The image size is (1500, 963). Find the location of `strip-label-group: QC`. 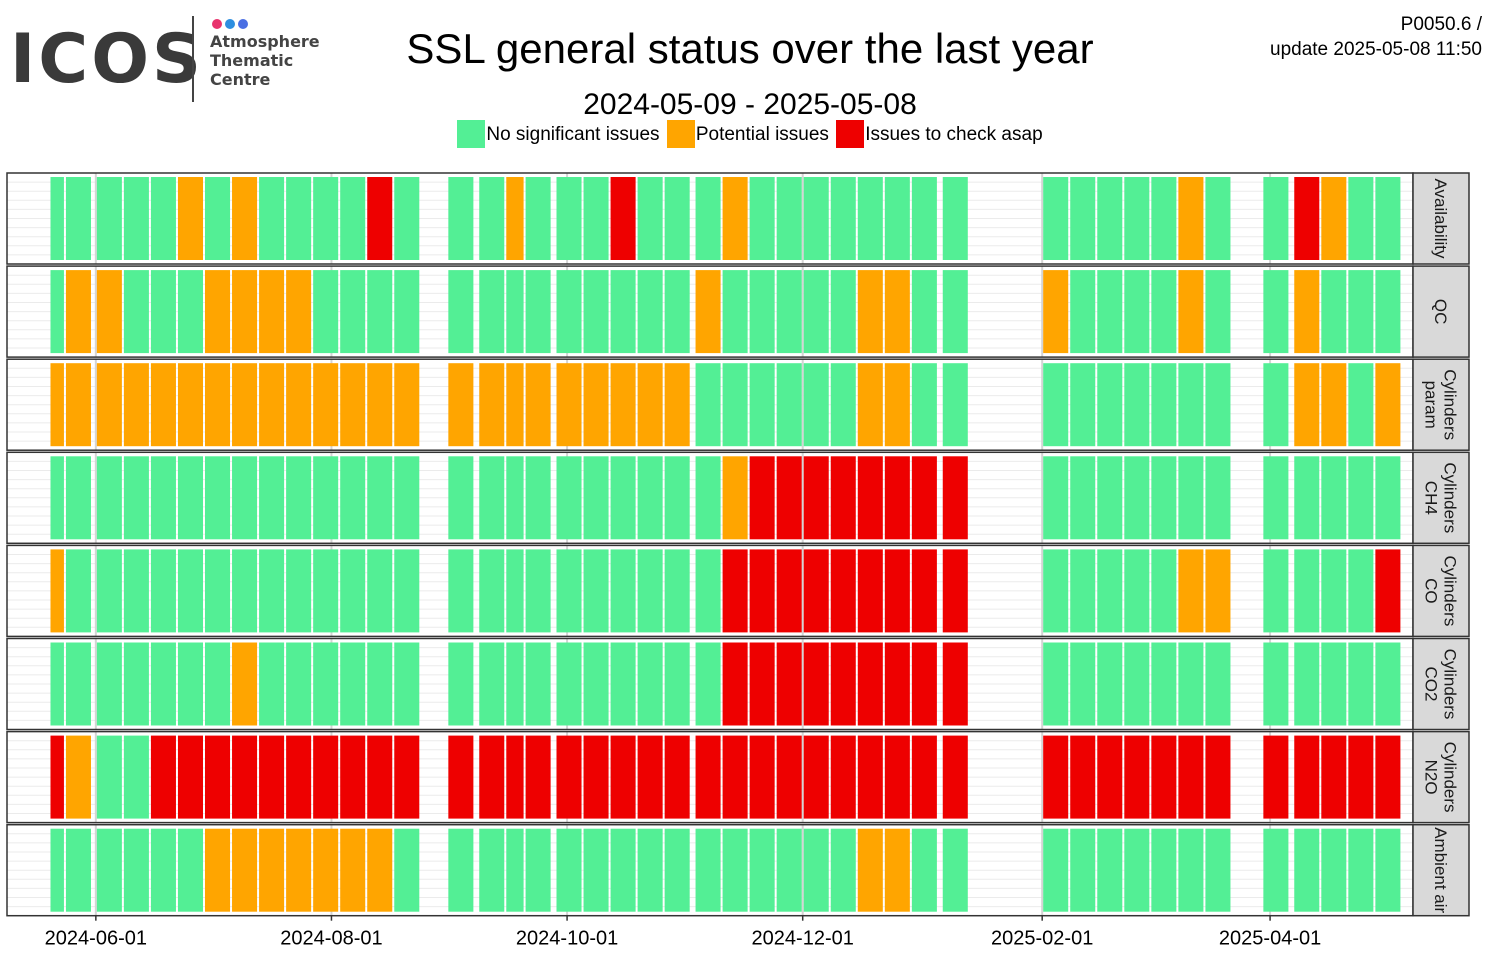

strip-label-group: QC is located at coordinates (1440, 312).